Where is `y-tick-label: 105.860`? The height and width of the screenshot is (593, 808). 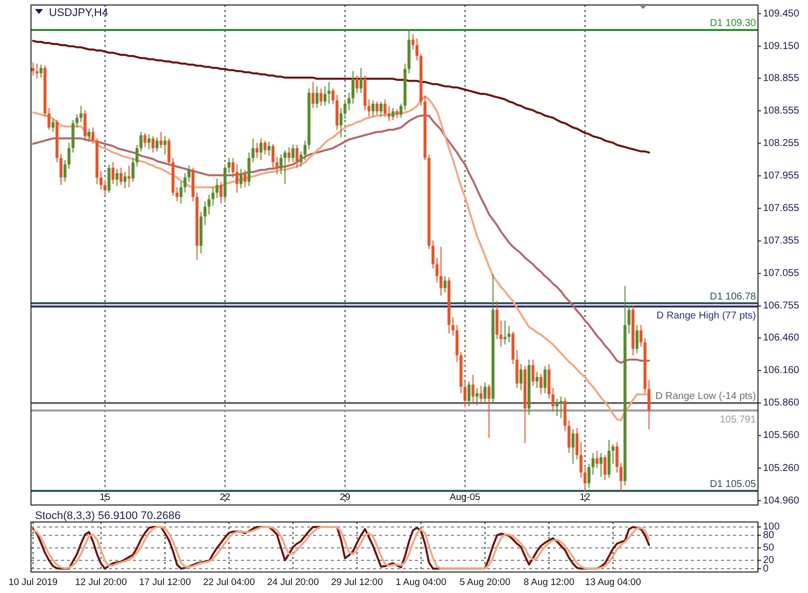 y-tick-label: 105.860 is located at coordinates (781, 403).